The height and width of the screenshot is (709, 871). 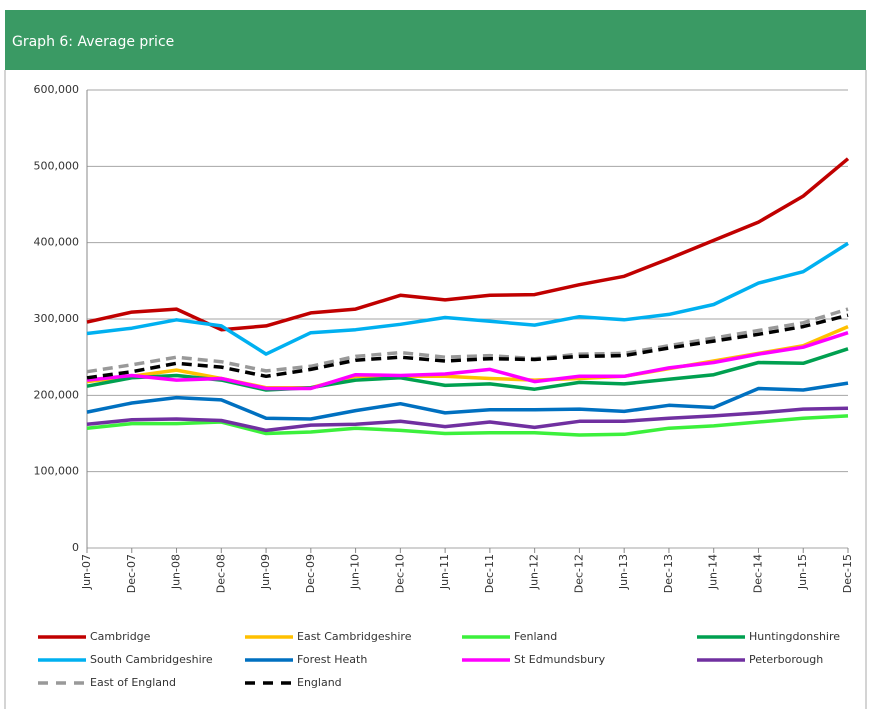 I want to click on x-tick-label: Dec-11, so click(x=489, y=573).